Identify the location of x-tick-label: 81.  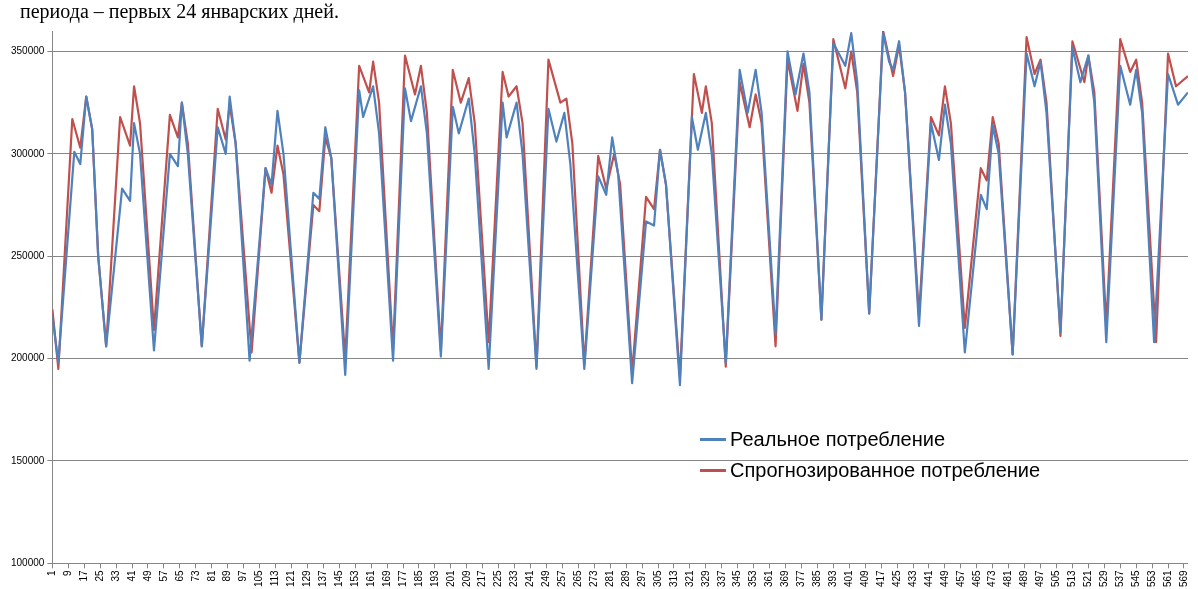
(211, 575).